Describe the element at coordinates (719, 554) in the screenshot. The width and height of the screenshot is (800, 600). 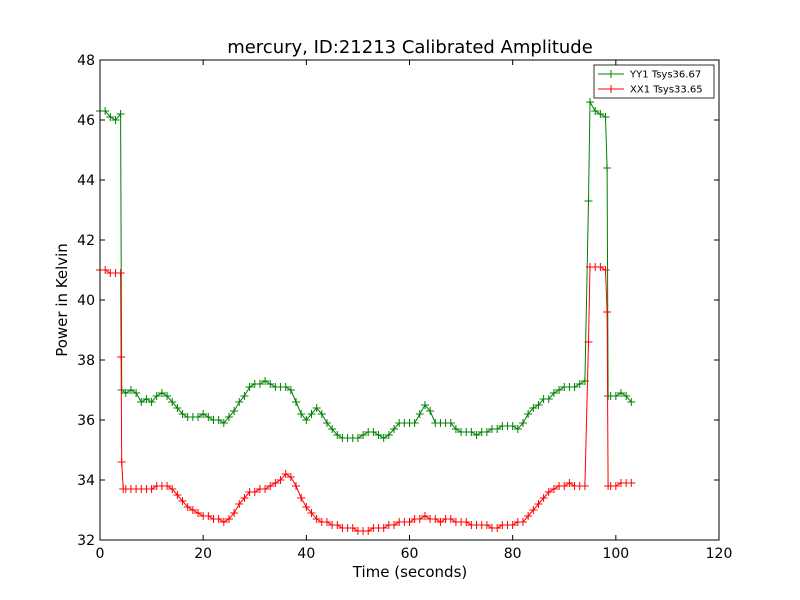
I see `x-tick-label: 120` at that location.